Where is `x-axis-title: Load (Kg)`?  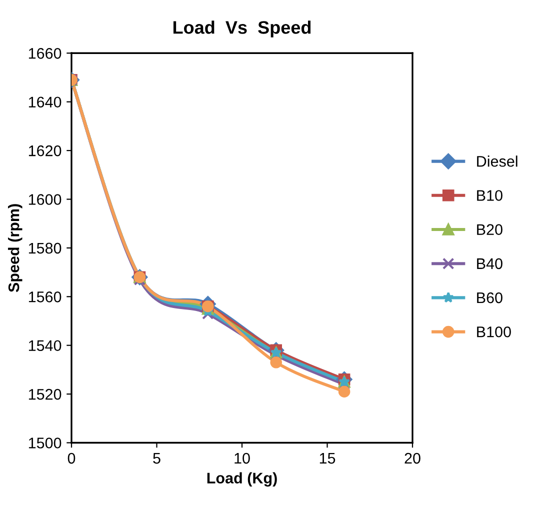
x-axis-title: Load (Kg) is located at coordinates (242, 479).